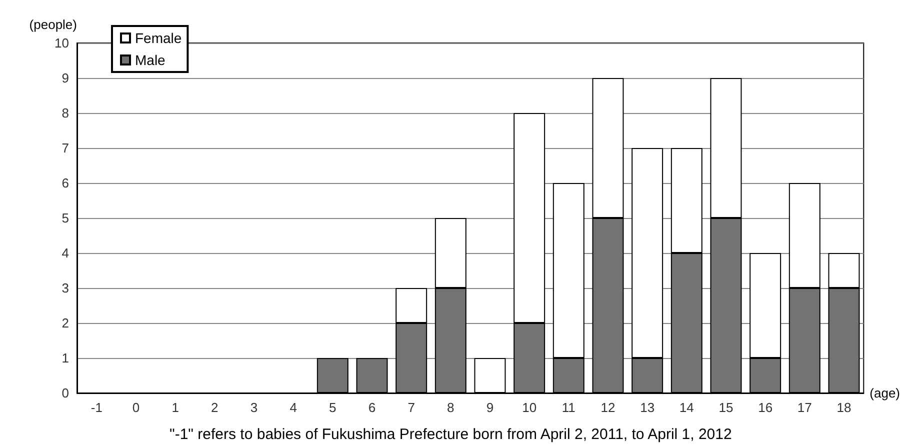 Image resolution: width=903 pixels, height=446 pixels. I want to click on x-tick-label: 2, so click(214, 407).